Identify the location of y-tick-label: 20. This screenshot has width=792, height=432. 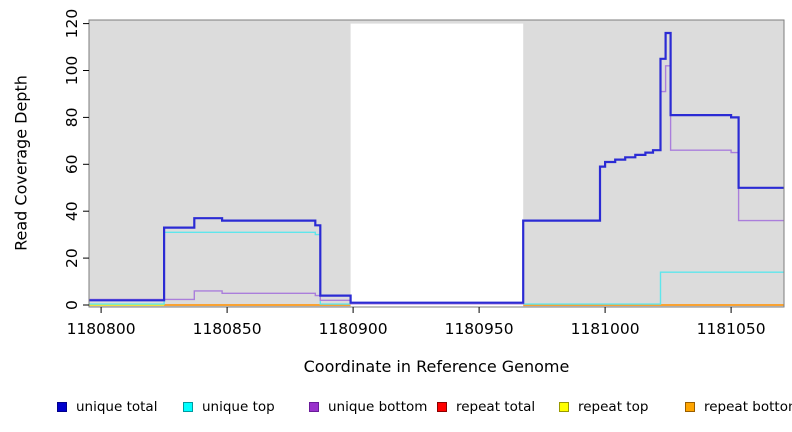
(72, 258).